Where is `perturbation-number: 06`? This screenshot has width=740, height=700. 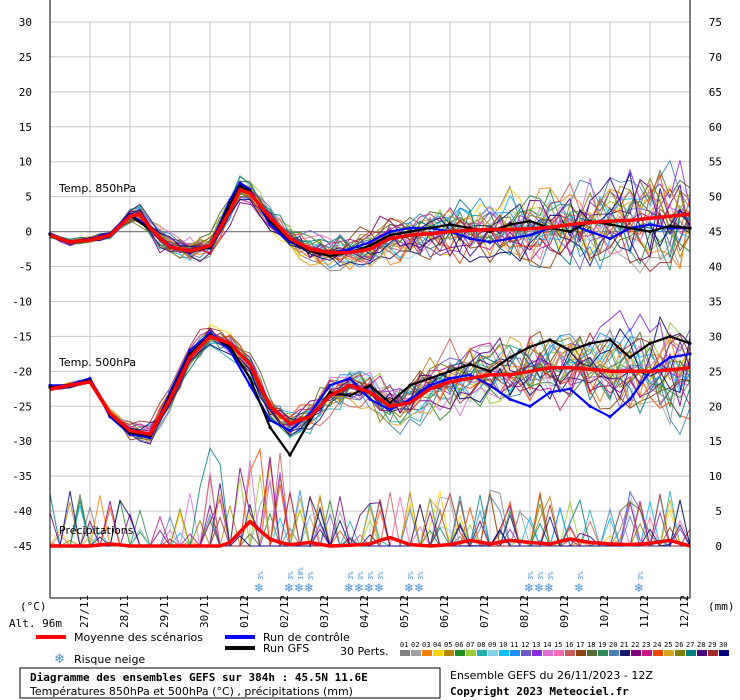
perturbation-number: 06 is located at coordinates (459, 645).